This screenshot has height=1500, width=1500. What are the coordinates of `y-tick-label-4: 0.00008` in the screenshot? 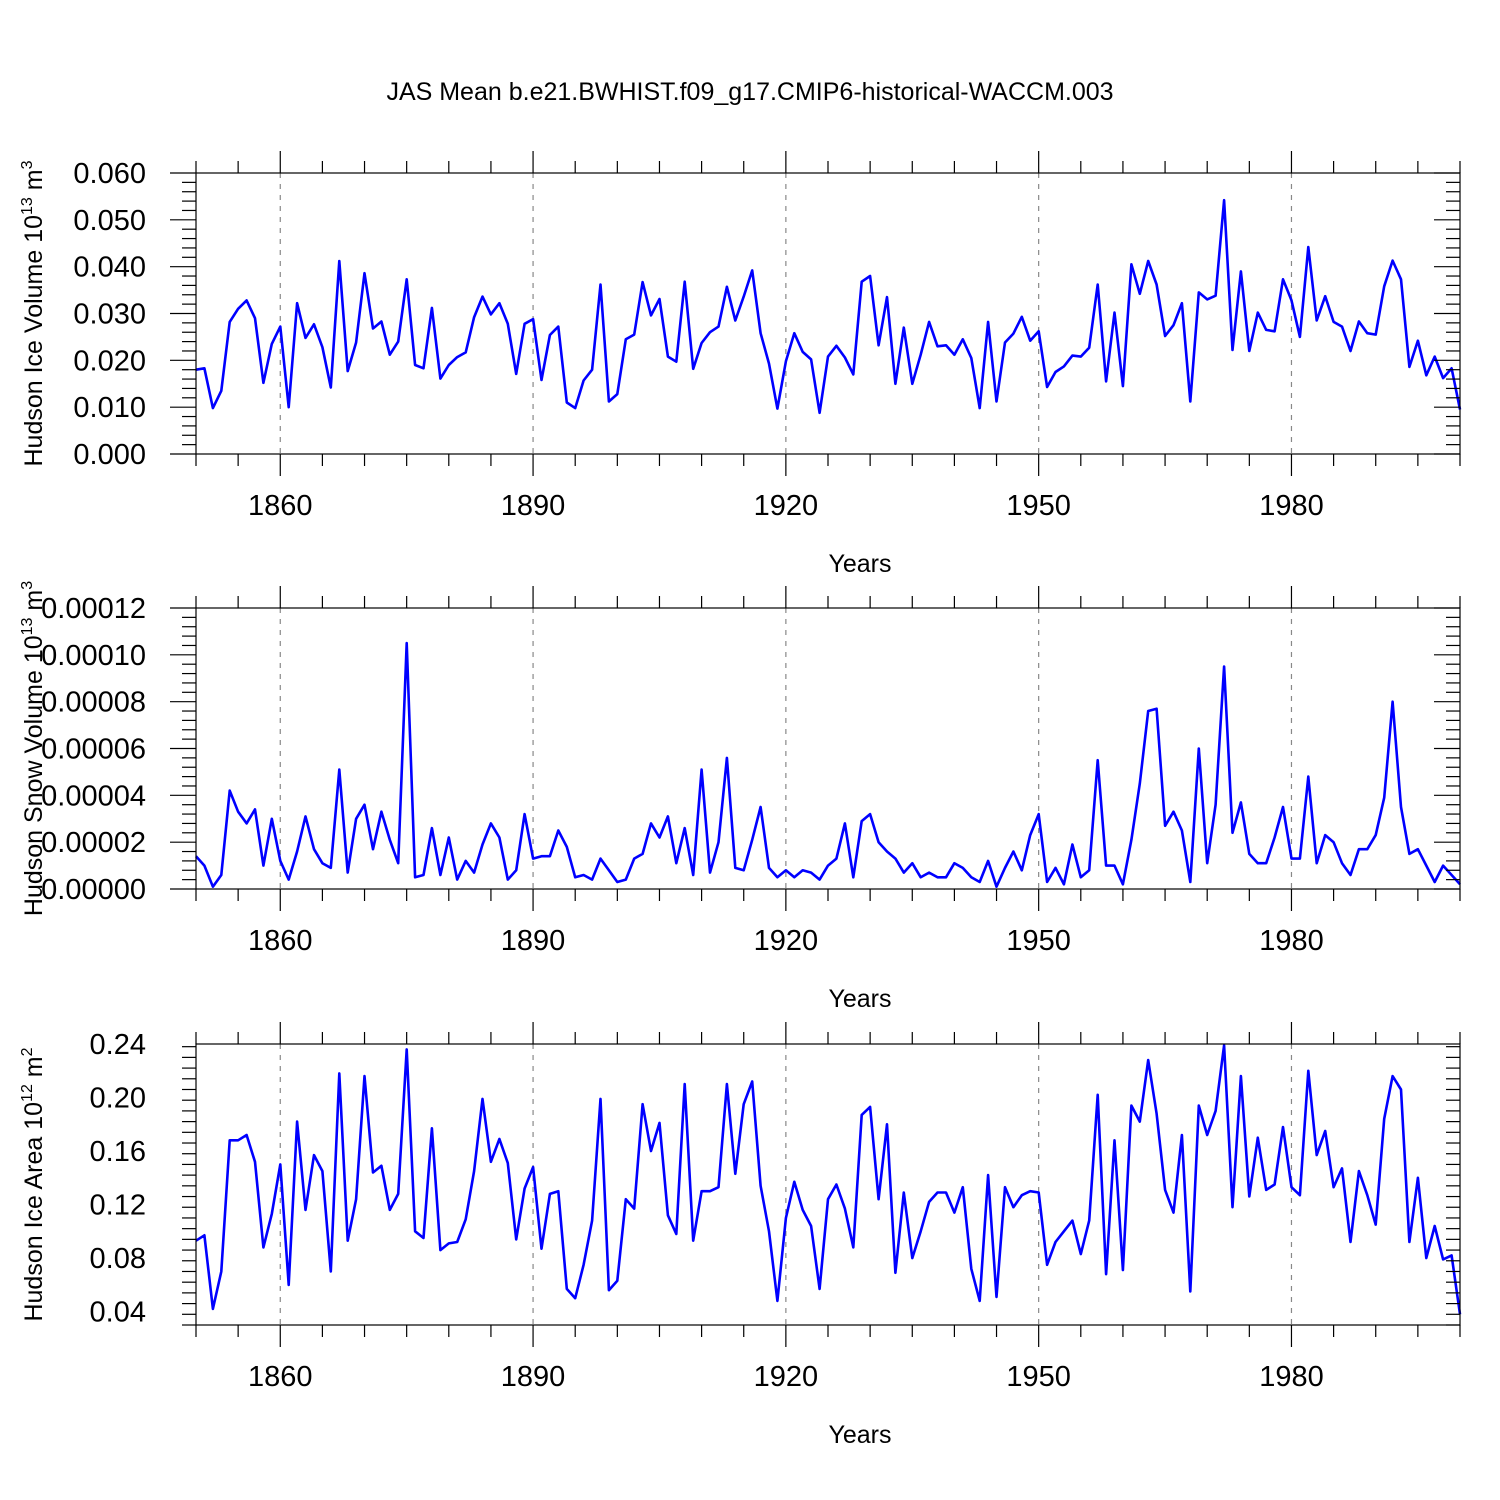 It's located at (93, 703).